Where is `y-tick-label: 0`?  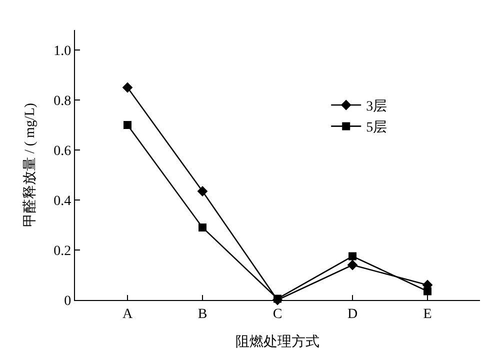
y-tick-label: 0 is located at coordinates (68, 301).